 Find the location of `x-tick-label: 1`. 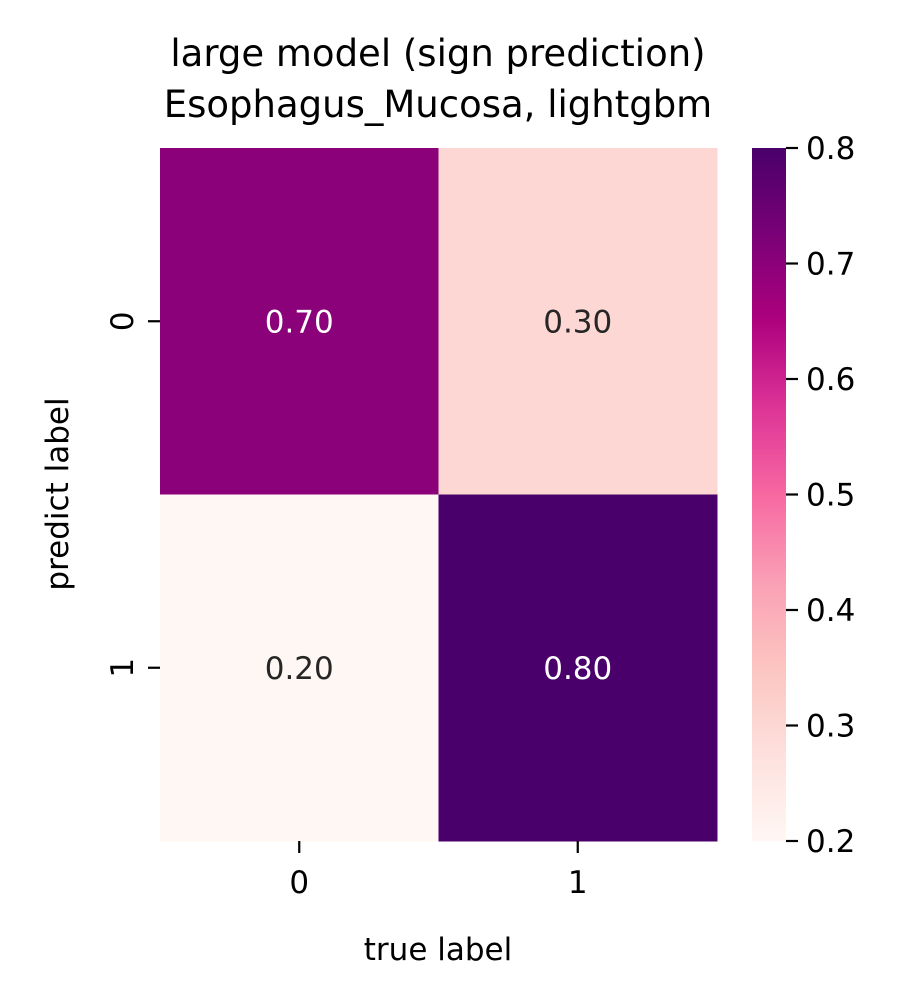

x-tick-label: 1 is located at coordinates (578, 883).